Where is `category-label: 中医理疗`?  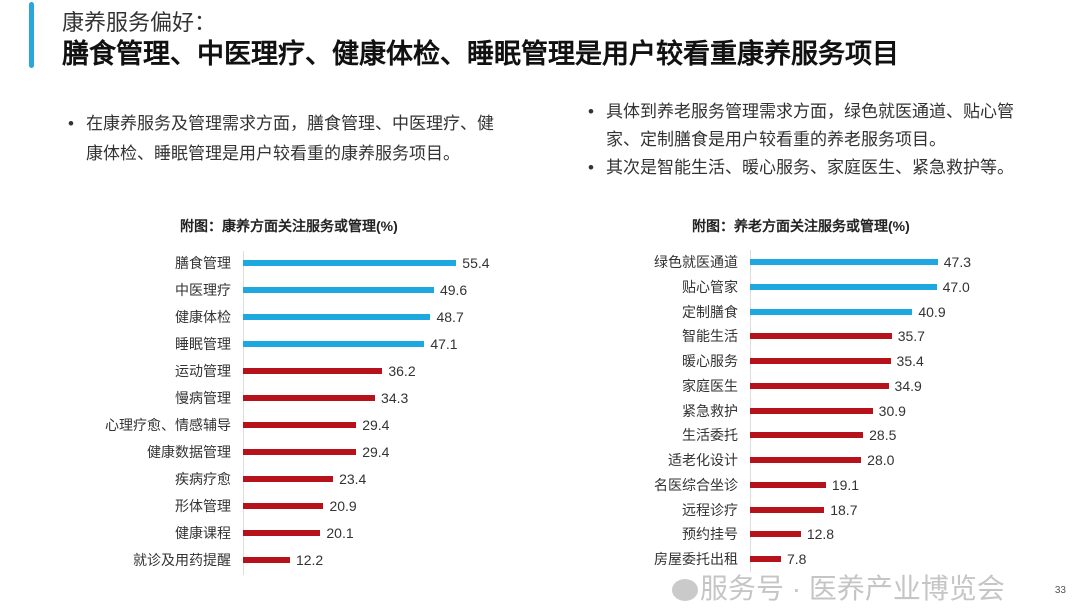
category-label: 中医理疗 is located at coordinates (203, 290).